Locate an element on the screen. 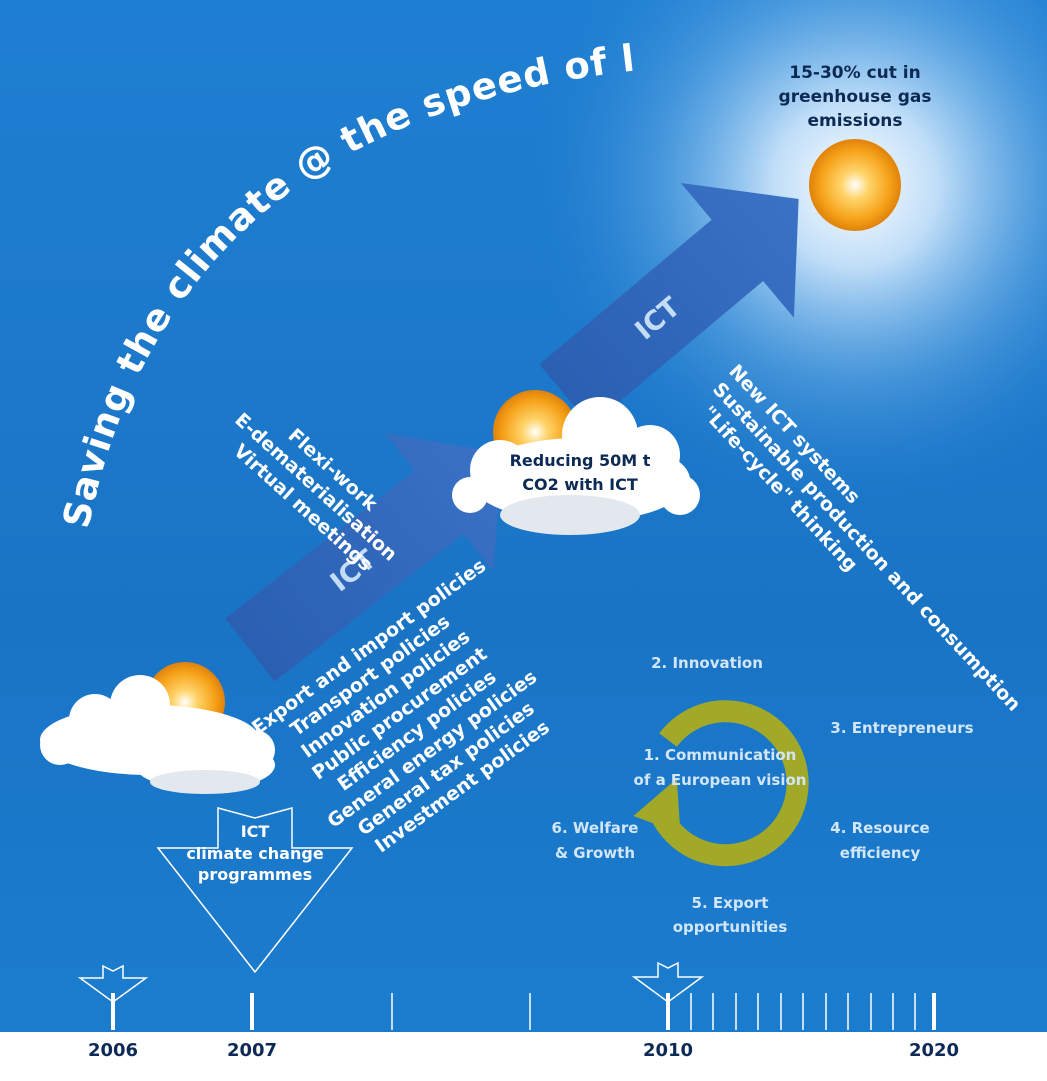 This screenshot has width=1047, height=1081. milestone-text: CO2 with ICT is located at coordinates (580, 484).